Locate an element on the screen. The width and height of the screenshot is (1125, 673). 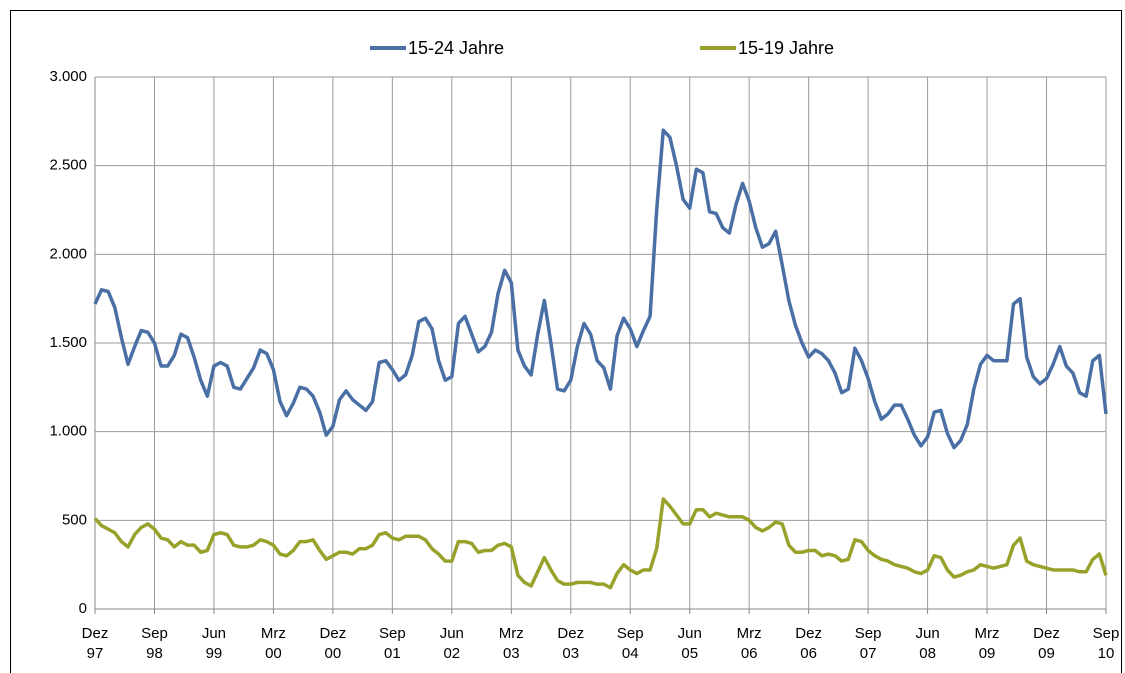
x-tick-label: Dez 09 is located at coordinates (1046, 643).